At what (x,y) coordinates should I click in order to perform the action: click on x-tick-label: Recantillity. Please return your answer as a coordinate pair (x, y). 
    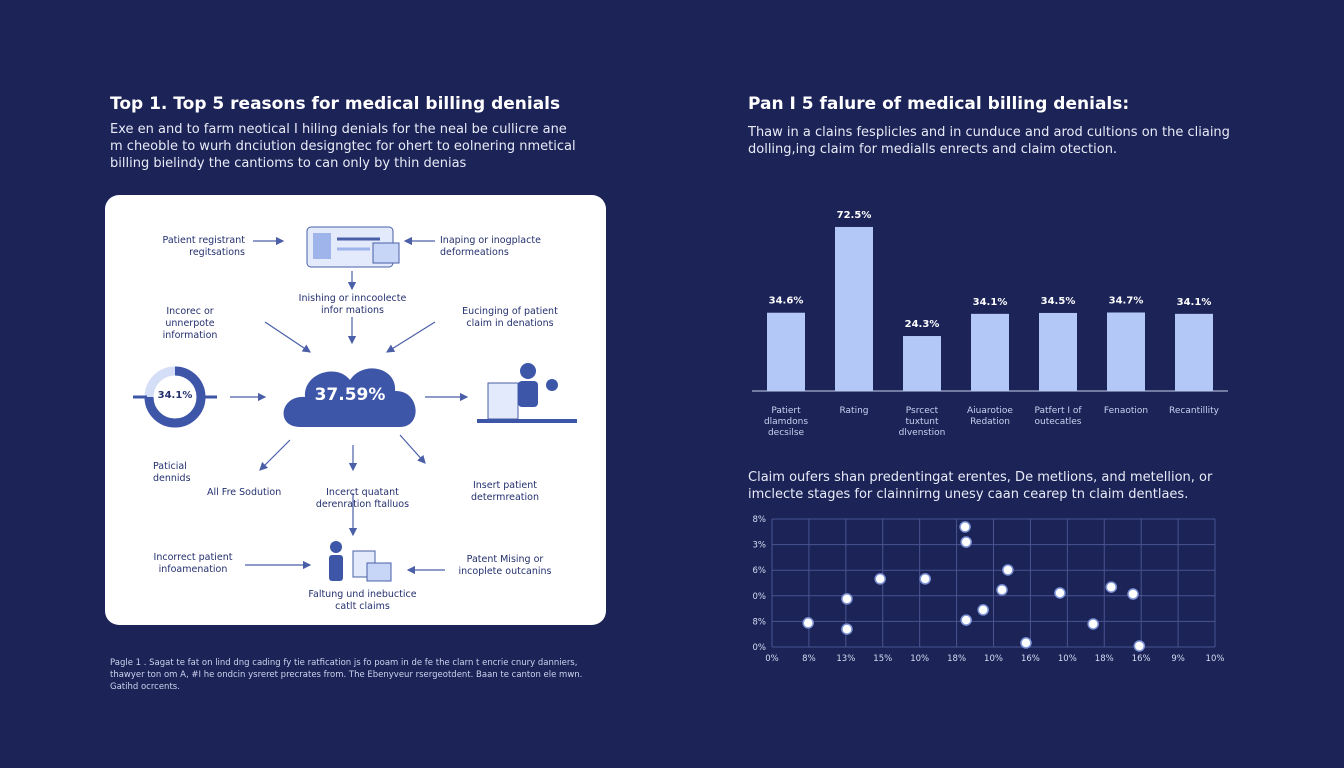
    Looking at the image, I should click on (1194, 411).